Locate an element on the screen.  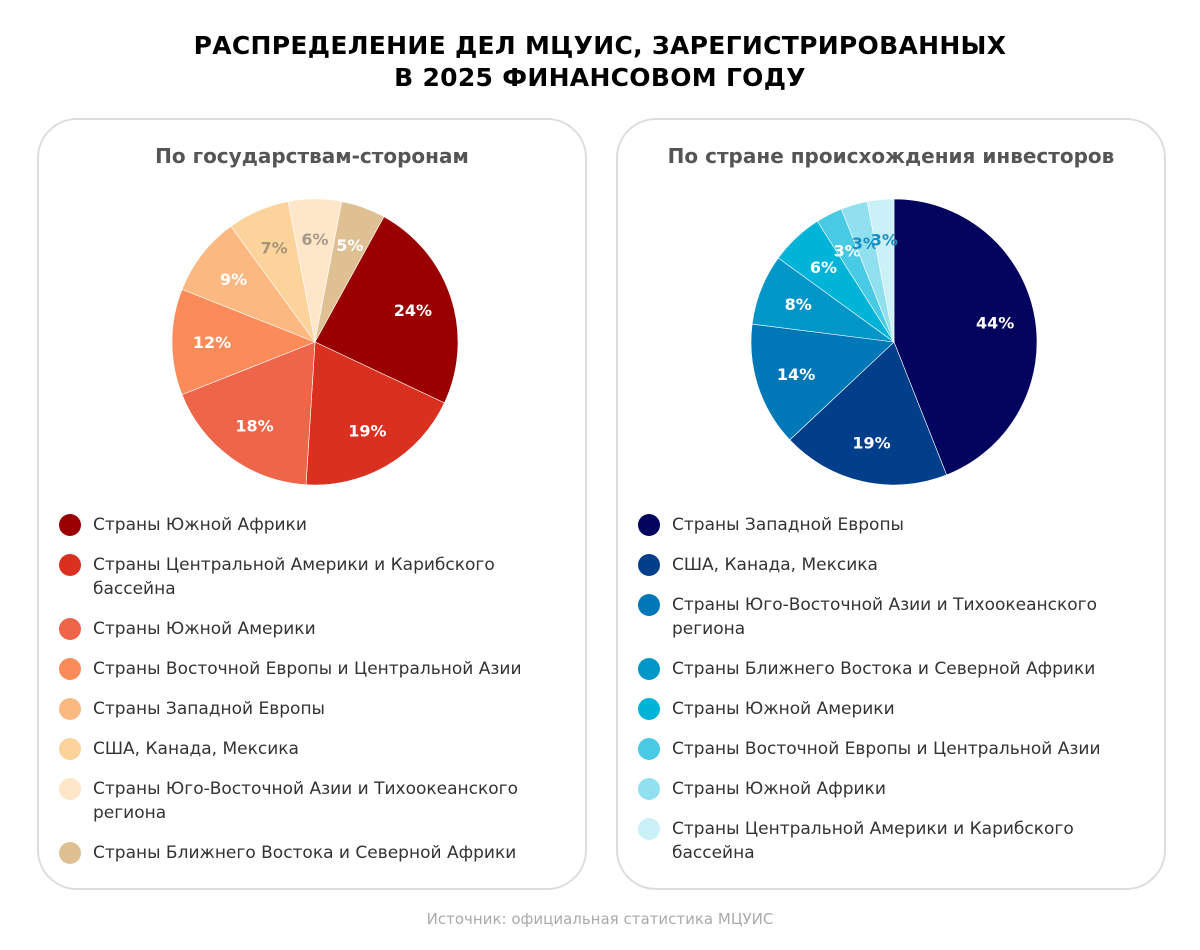
pie-chart: 24% 19% 18% 12% 9% 7% 6% 5% is located at coordinates (315, 342).